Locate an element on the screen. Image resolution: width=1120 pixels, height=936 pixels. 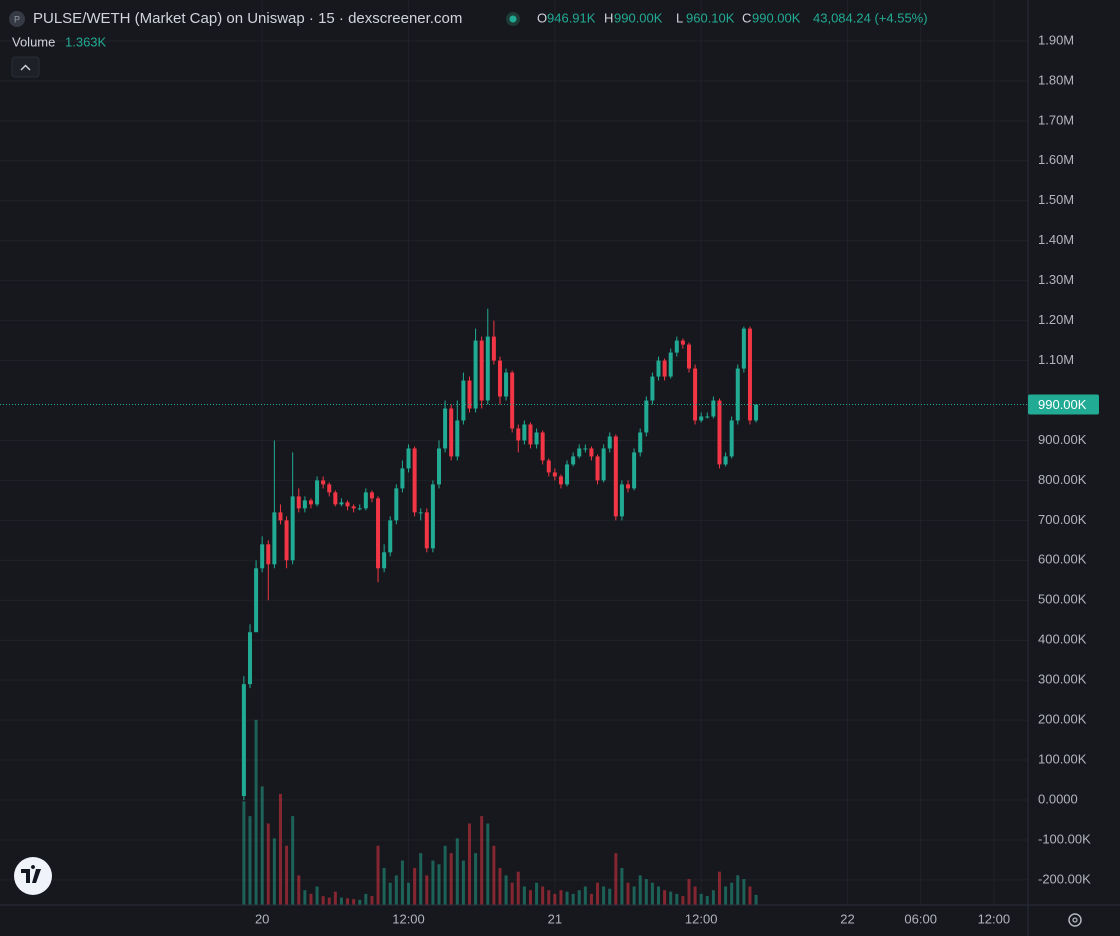
y-tick-label: 700.00K is located at coordinates (1062, 519).